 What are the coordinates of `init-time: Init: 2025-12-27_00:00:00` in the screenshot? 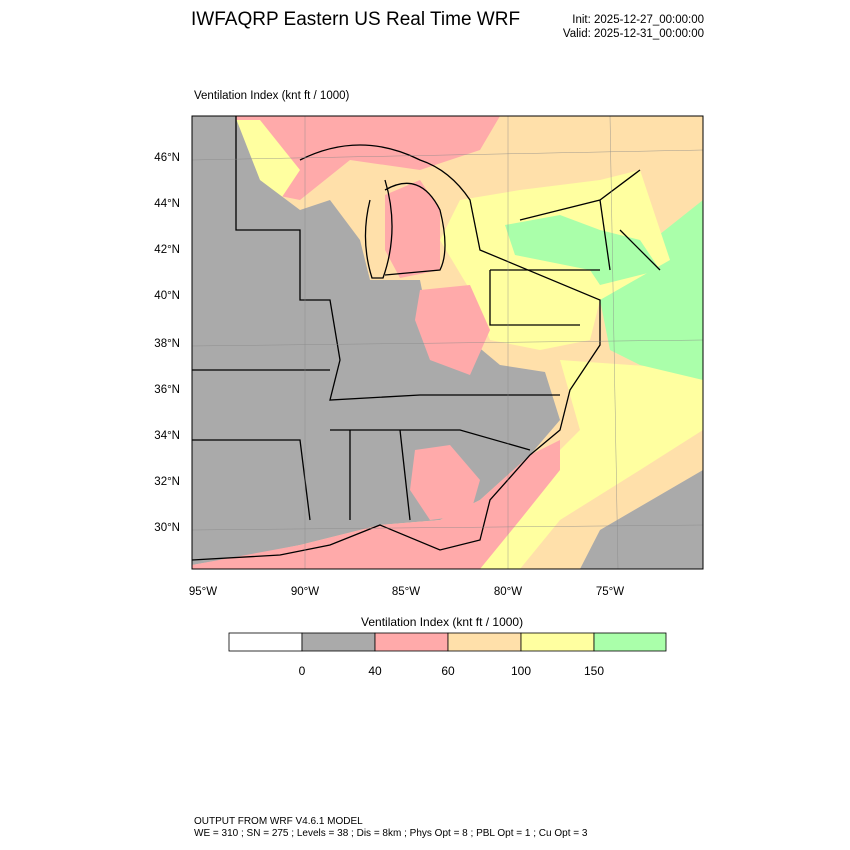 It's located at (638, 20).